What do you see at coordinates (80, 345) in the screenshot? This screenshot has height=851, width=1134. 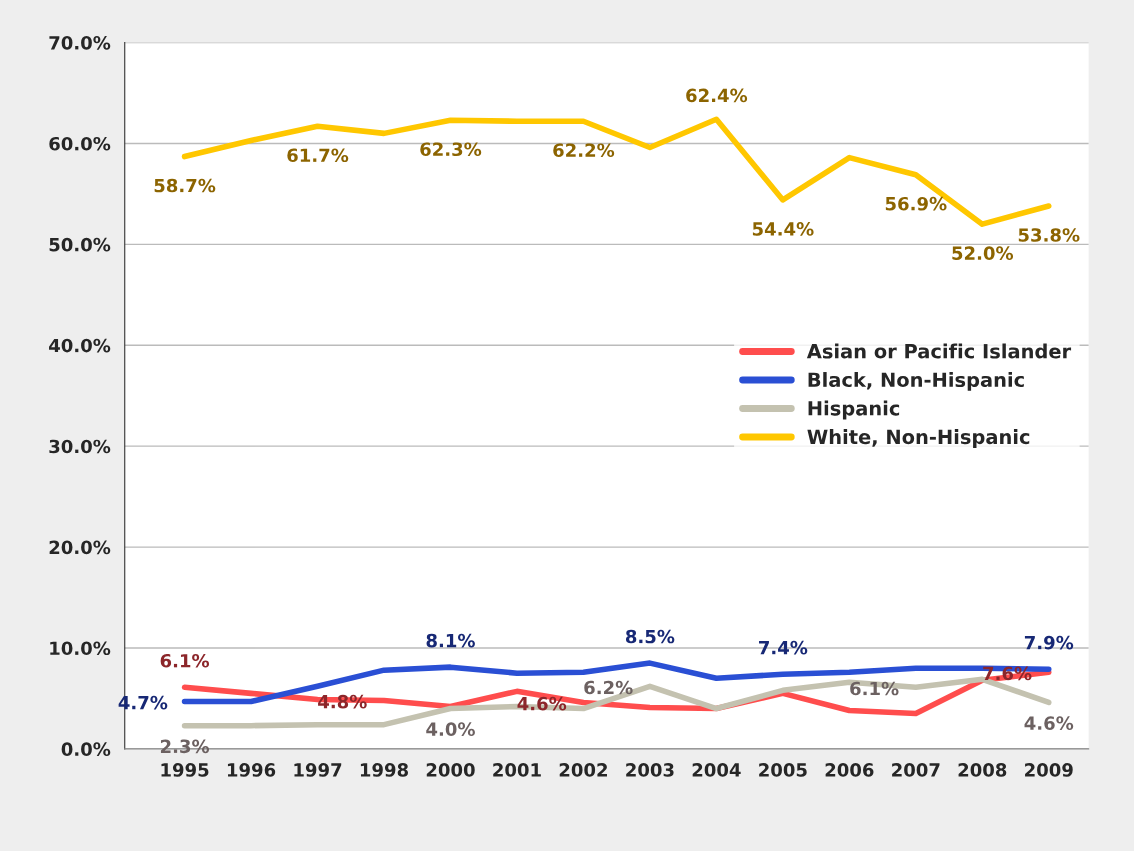 I see `y-tick-label: 40.0%` at bounding box center [80, 345].